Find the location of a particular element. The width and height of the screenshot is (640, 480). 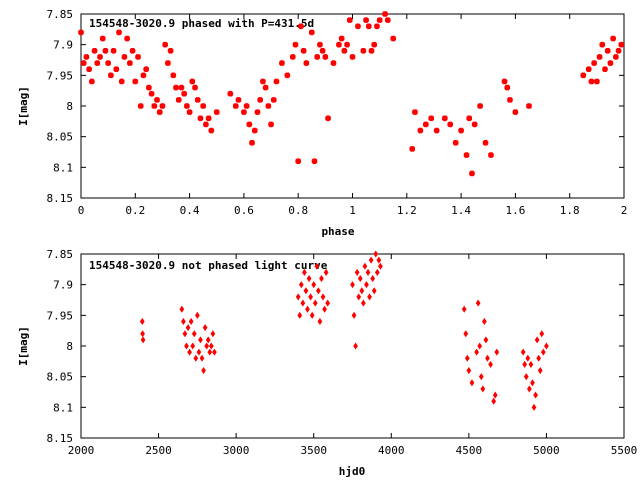

x-tick-label: 1.6 is located at coordinates (515, 210).